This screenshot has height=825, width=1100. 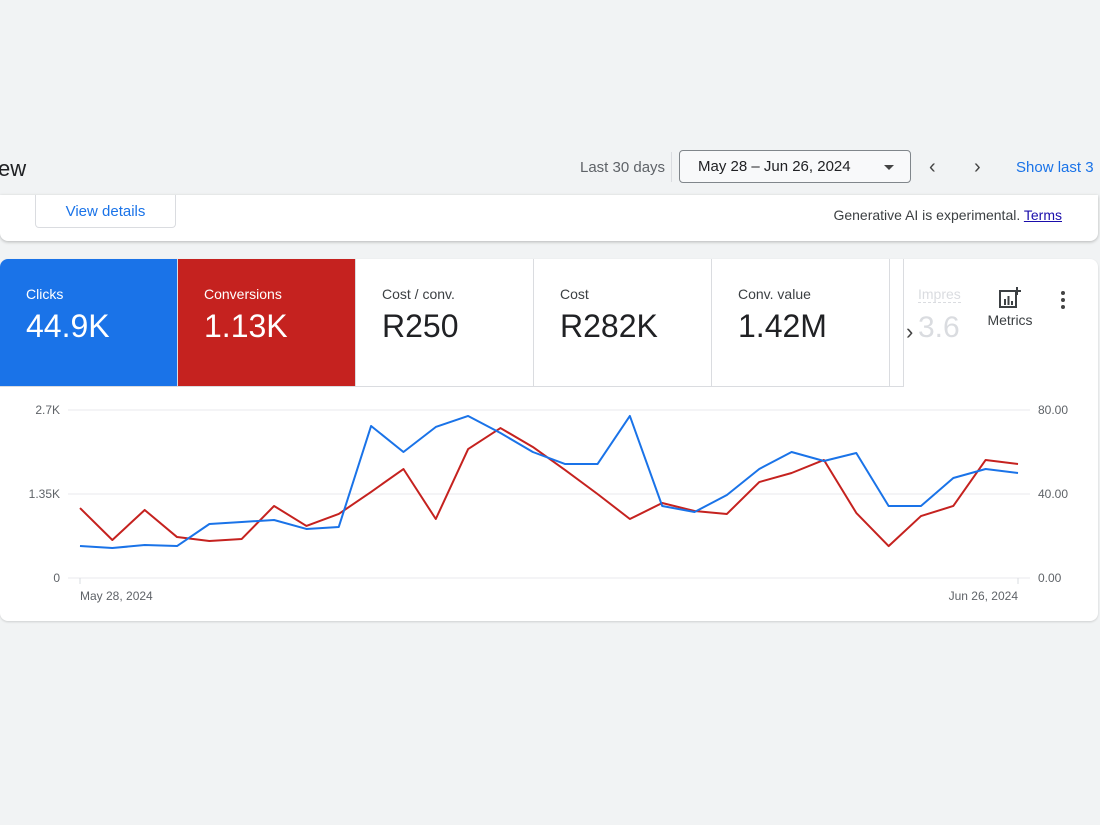 I want to click on caret-down-icon, so click(x=889, y=167).